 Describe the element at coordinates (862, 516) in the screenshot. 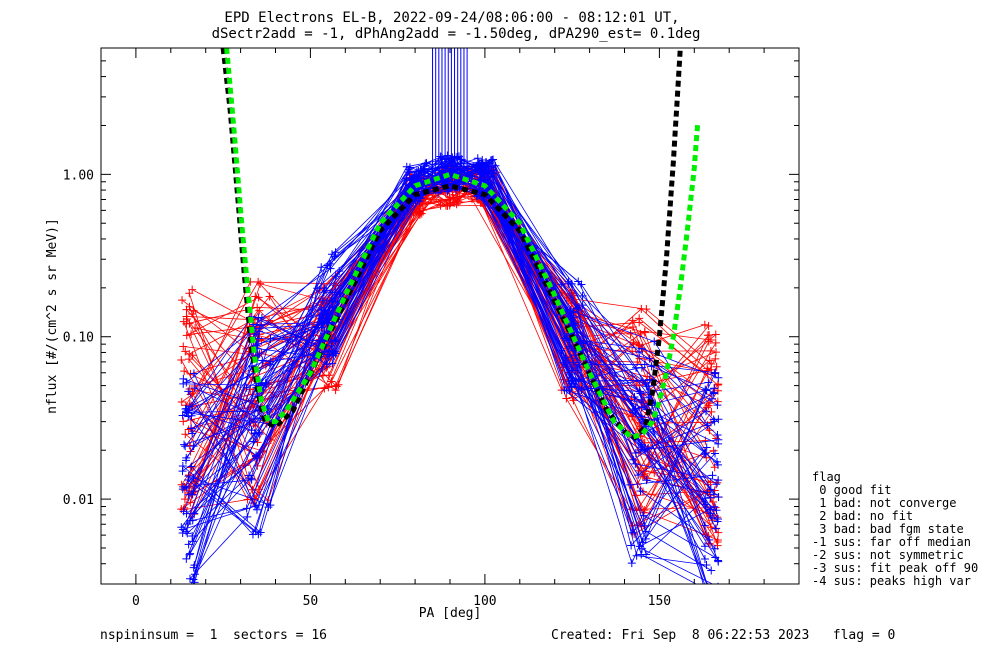

I see `legend-item: 2 bad: no fit` at that location.